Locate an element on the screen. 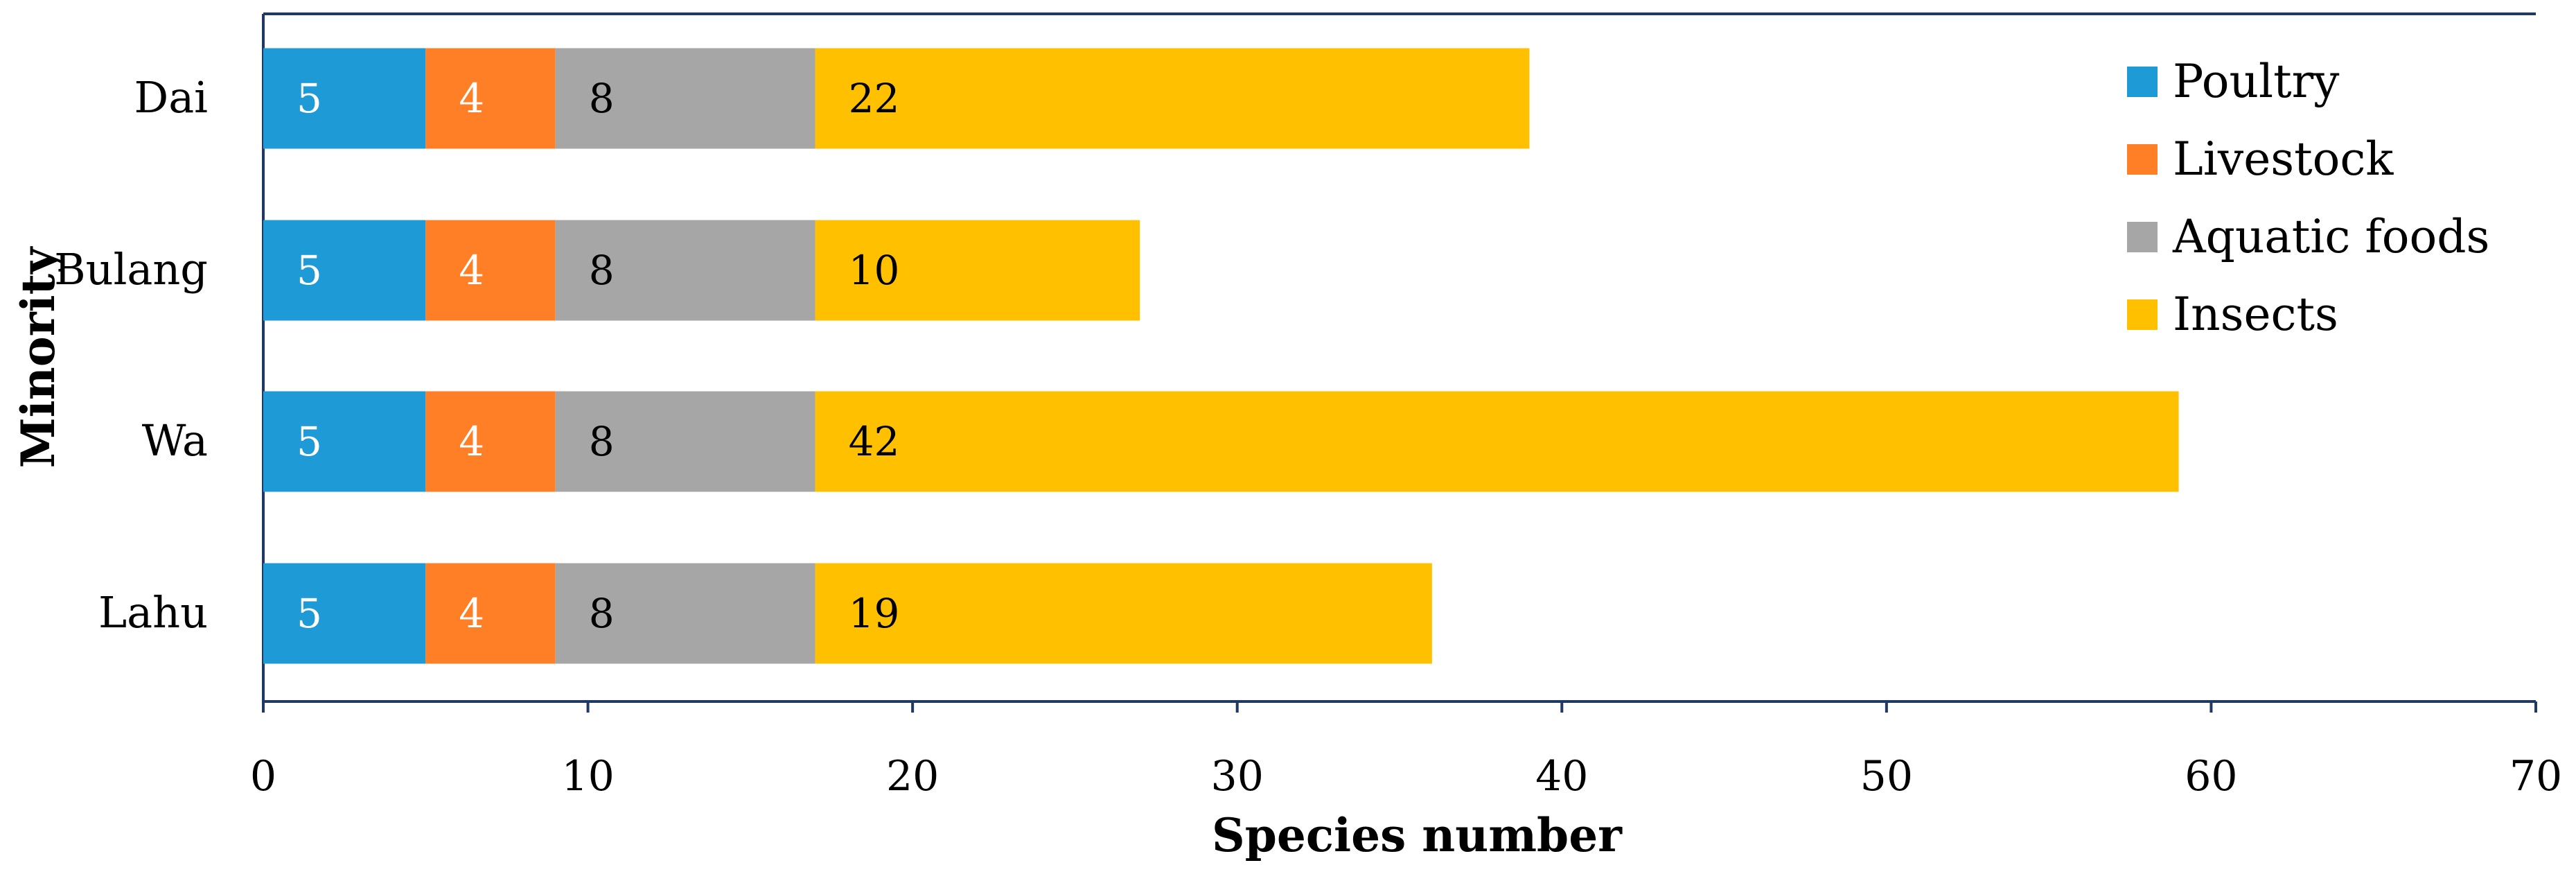 This screenshot has width=2576, height=872. bar-bulang-poultry is located at coordinates (344, 270).